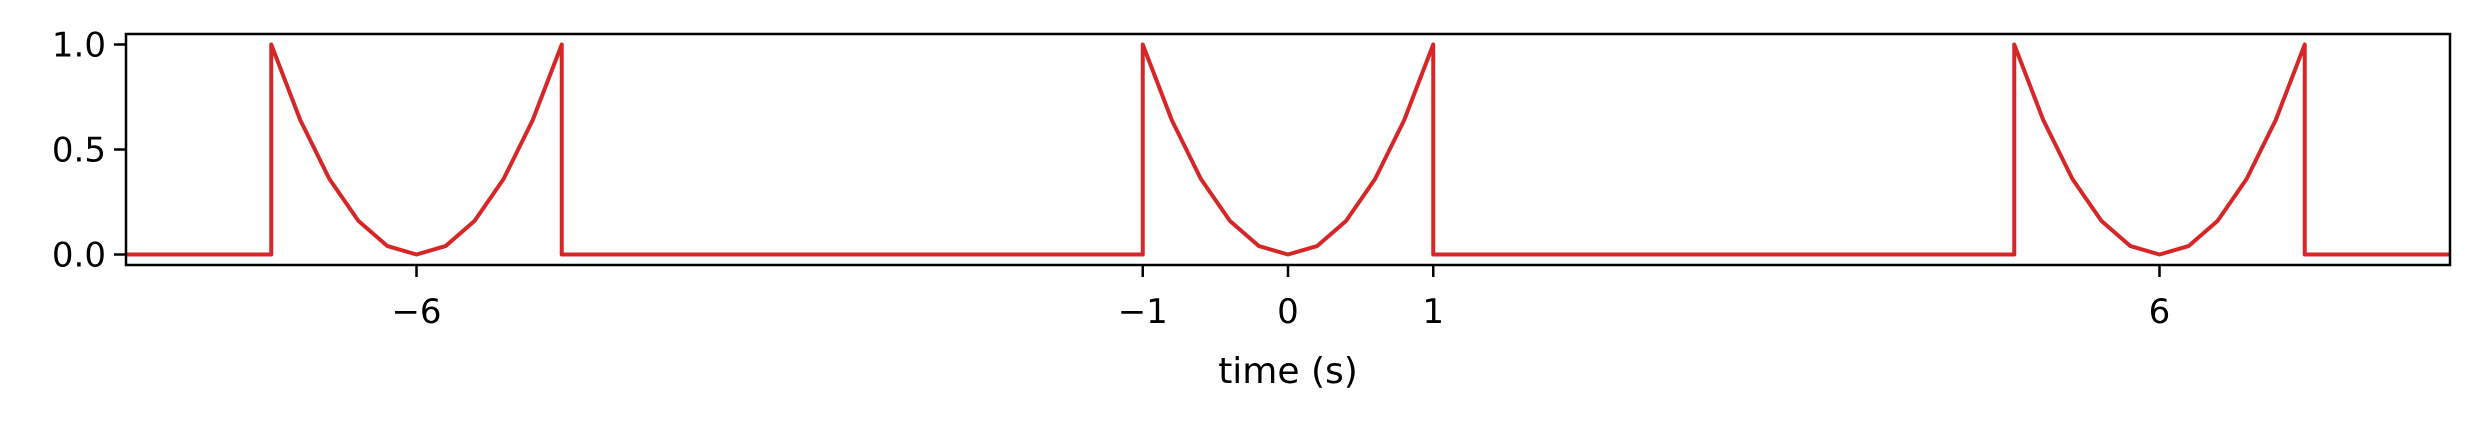  I want to click on x-axis-title: time (s), so click(1288, 371).